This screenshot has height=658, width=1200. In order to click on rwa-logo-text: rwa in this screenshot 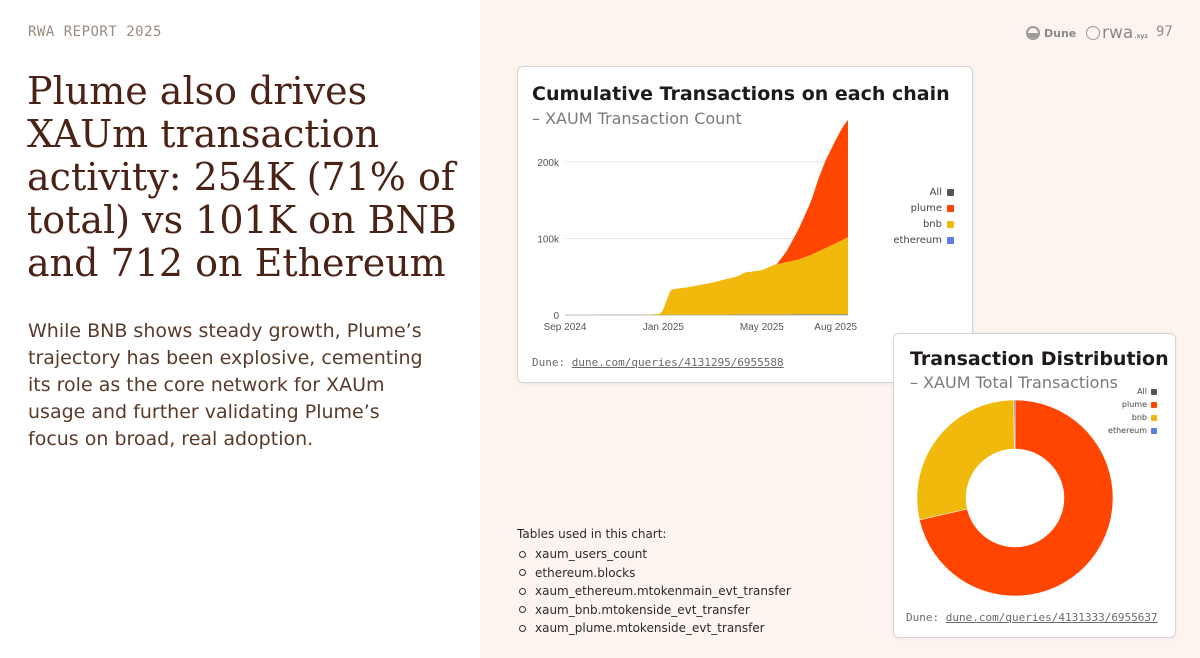, I will do `click(1118, 33)`.